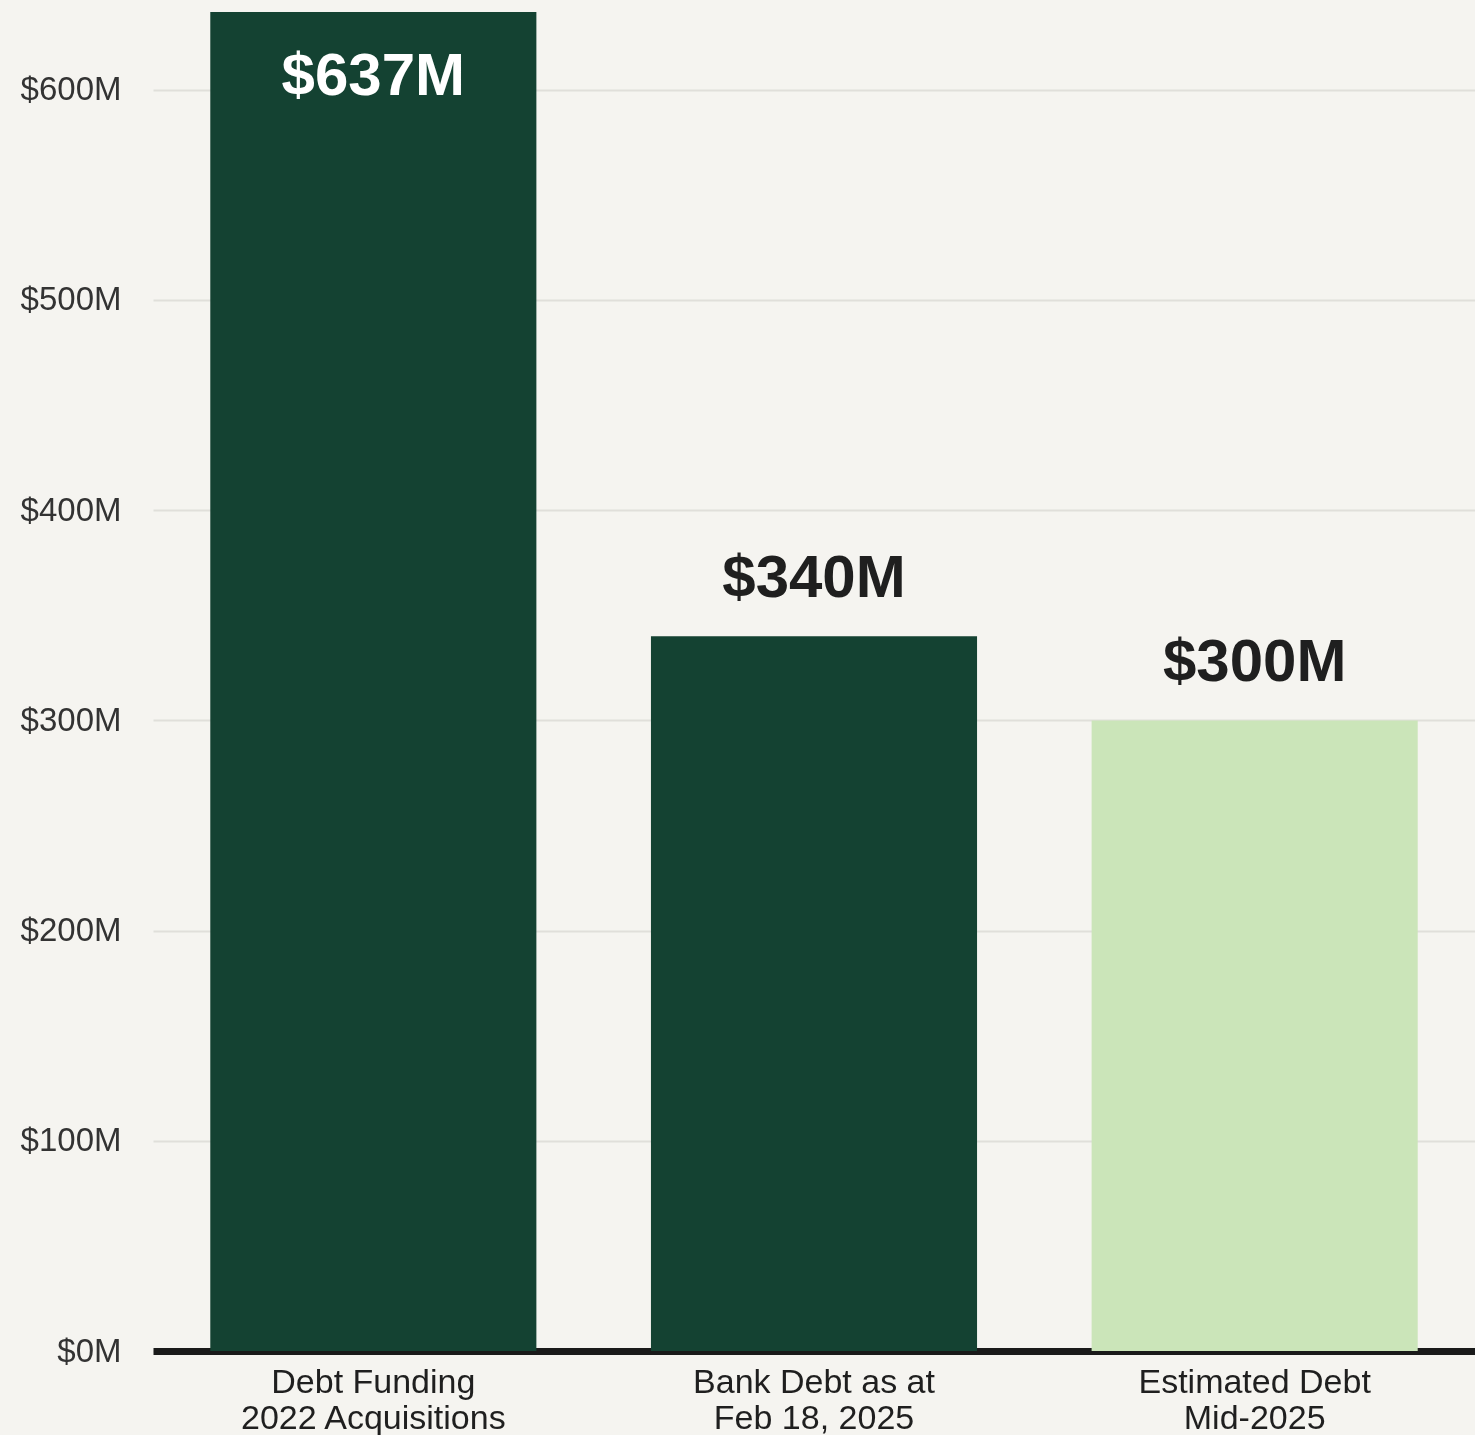 Image resolution: width=1475 pixels, height=1435 pixels. What do you see at coordinates (71, 1140) in the screenshot?
I see `y-tick-label: $100M` at bounding box center [71, 1140].